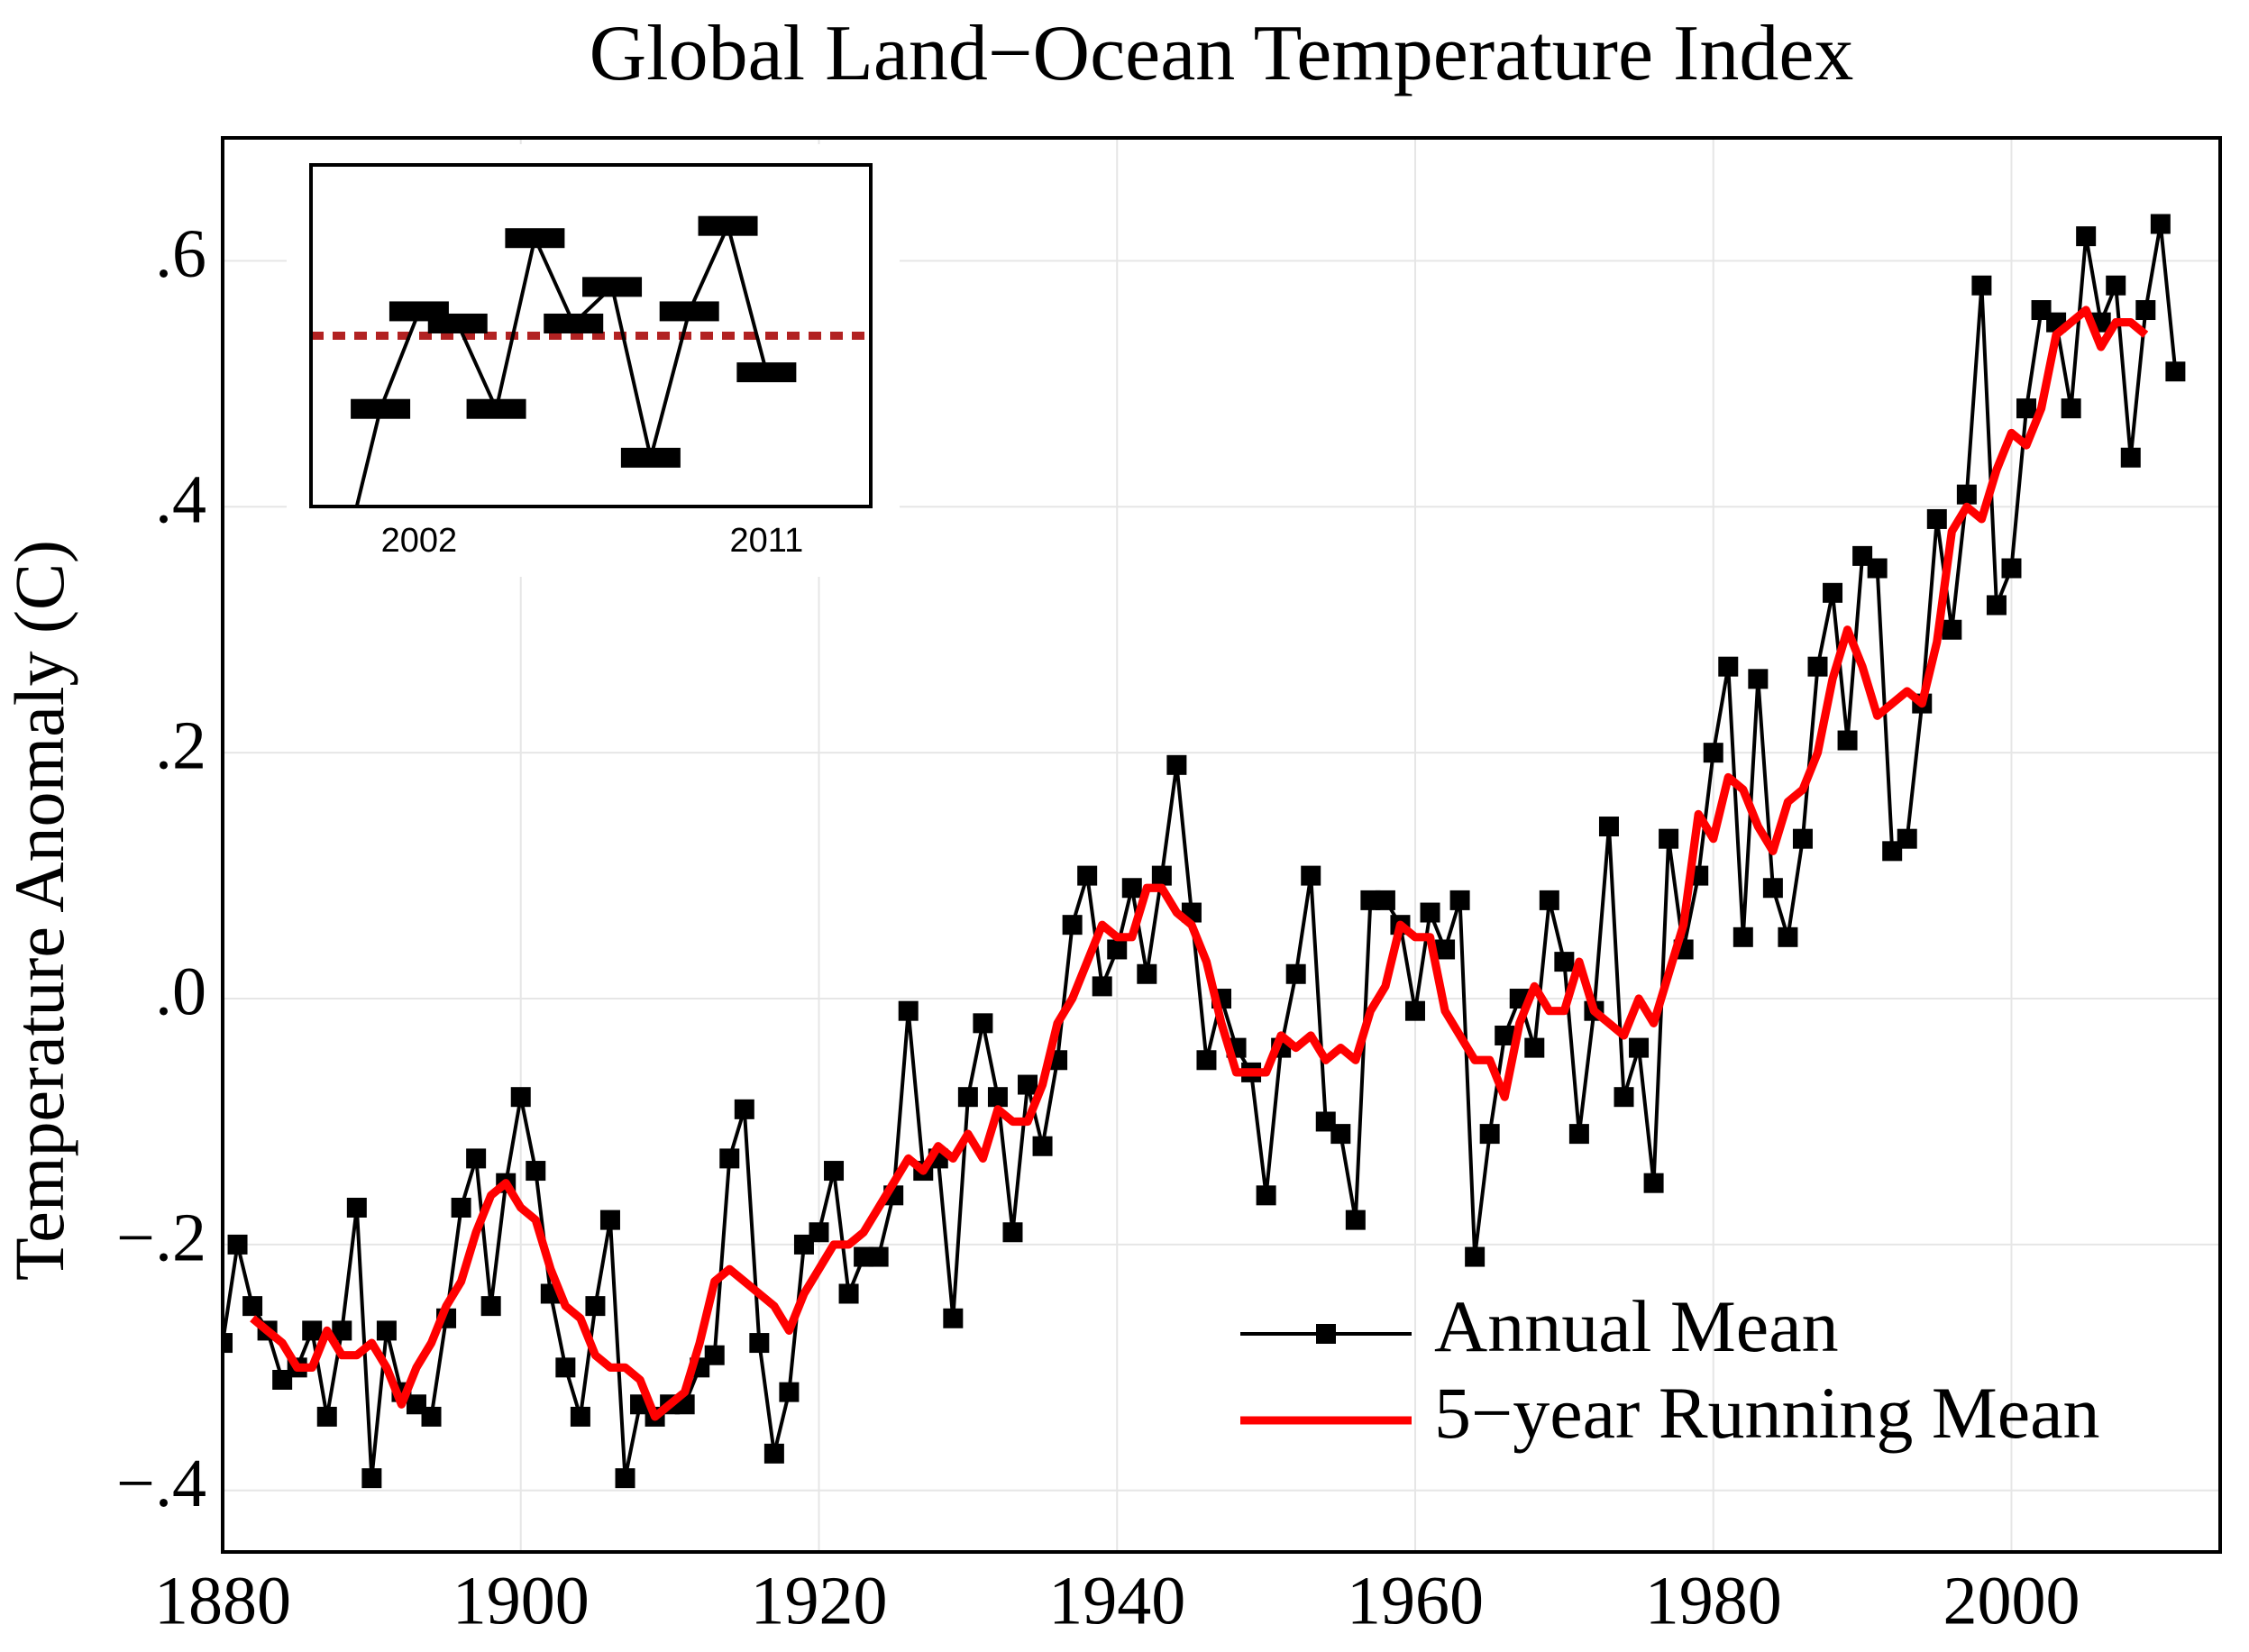 This screenshot has width=2249, height=1652. Describe the element at coordinates (180, 992) in the screenshot. I see `y-tick-label: .0` at that location.